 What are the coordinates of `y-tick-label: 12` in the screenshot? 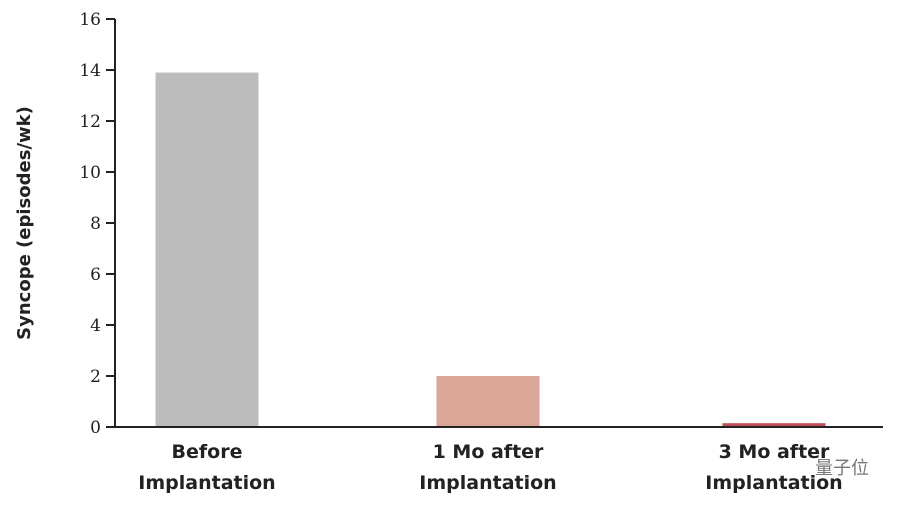 It's located at (90, 122).